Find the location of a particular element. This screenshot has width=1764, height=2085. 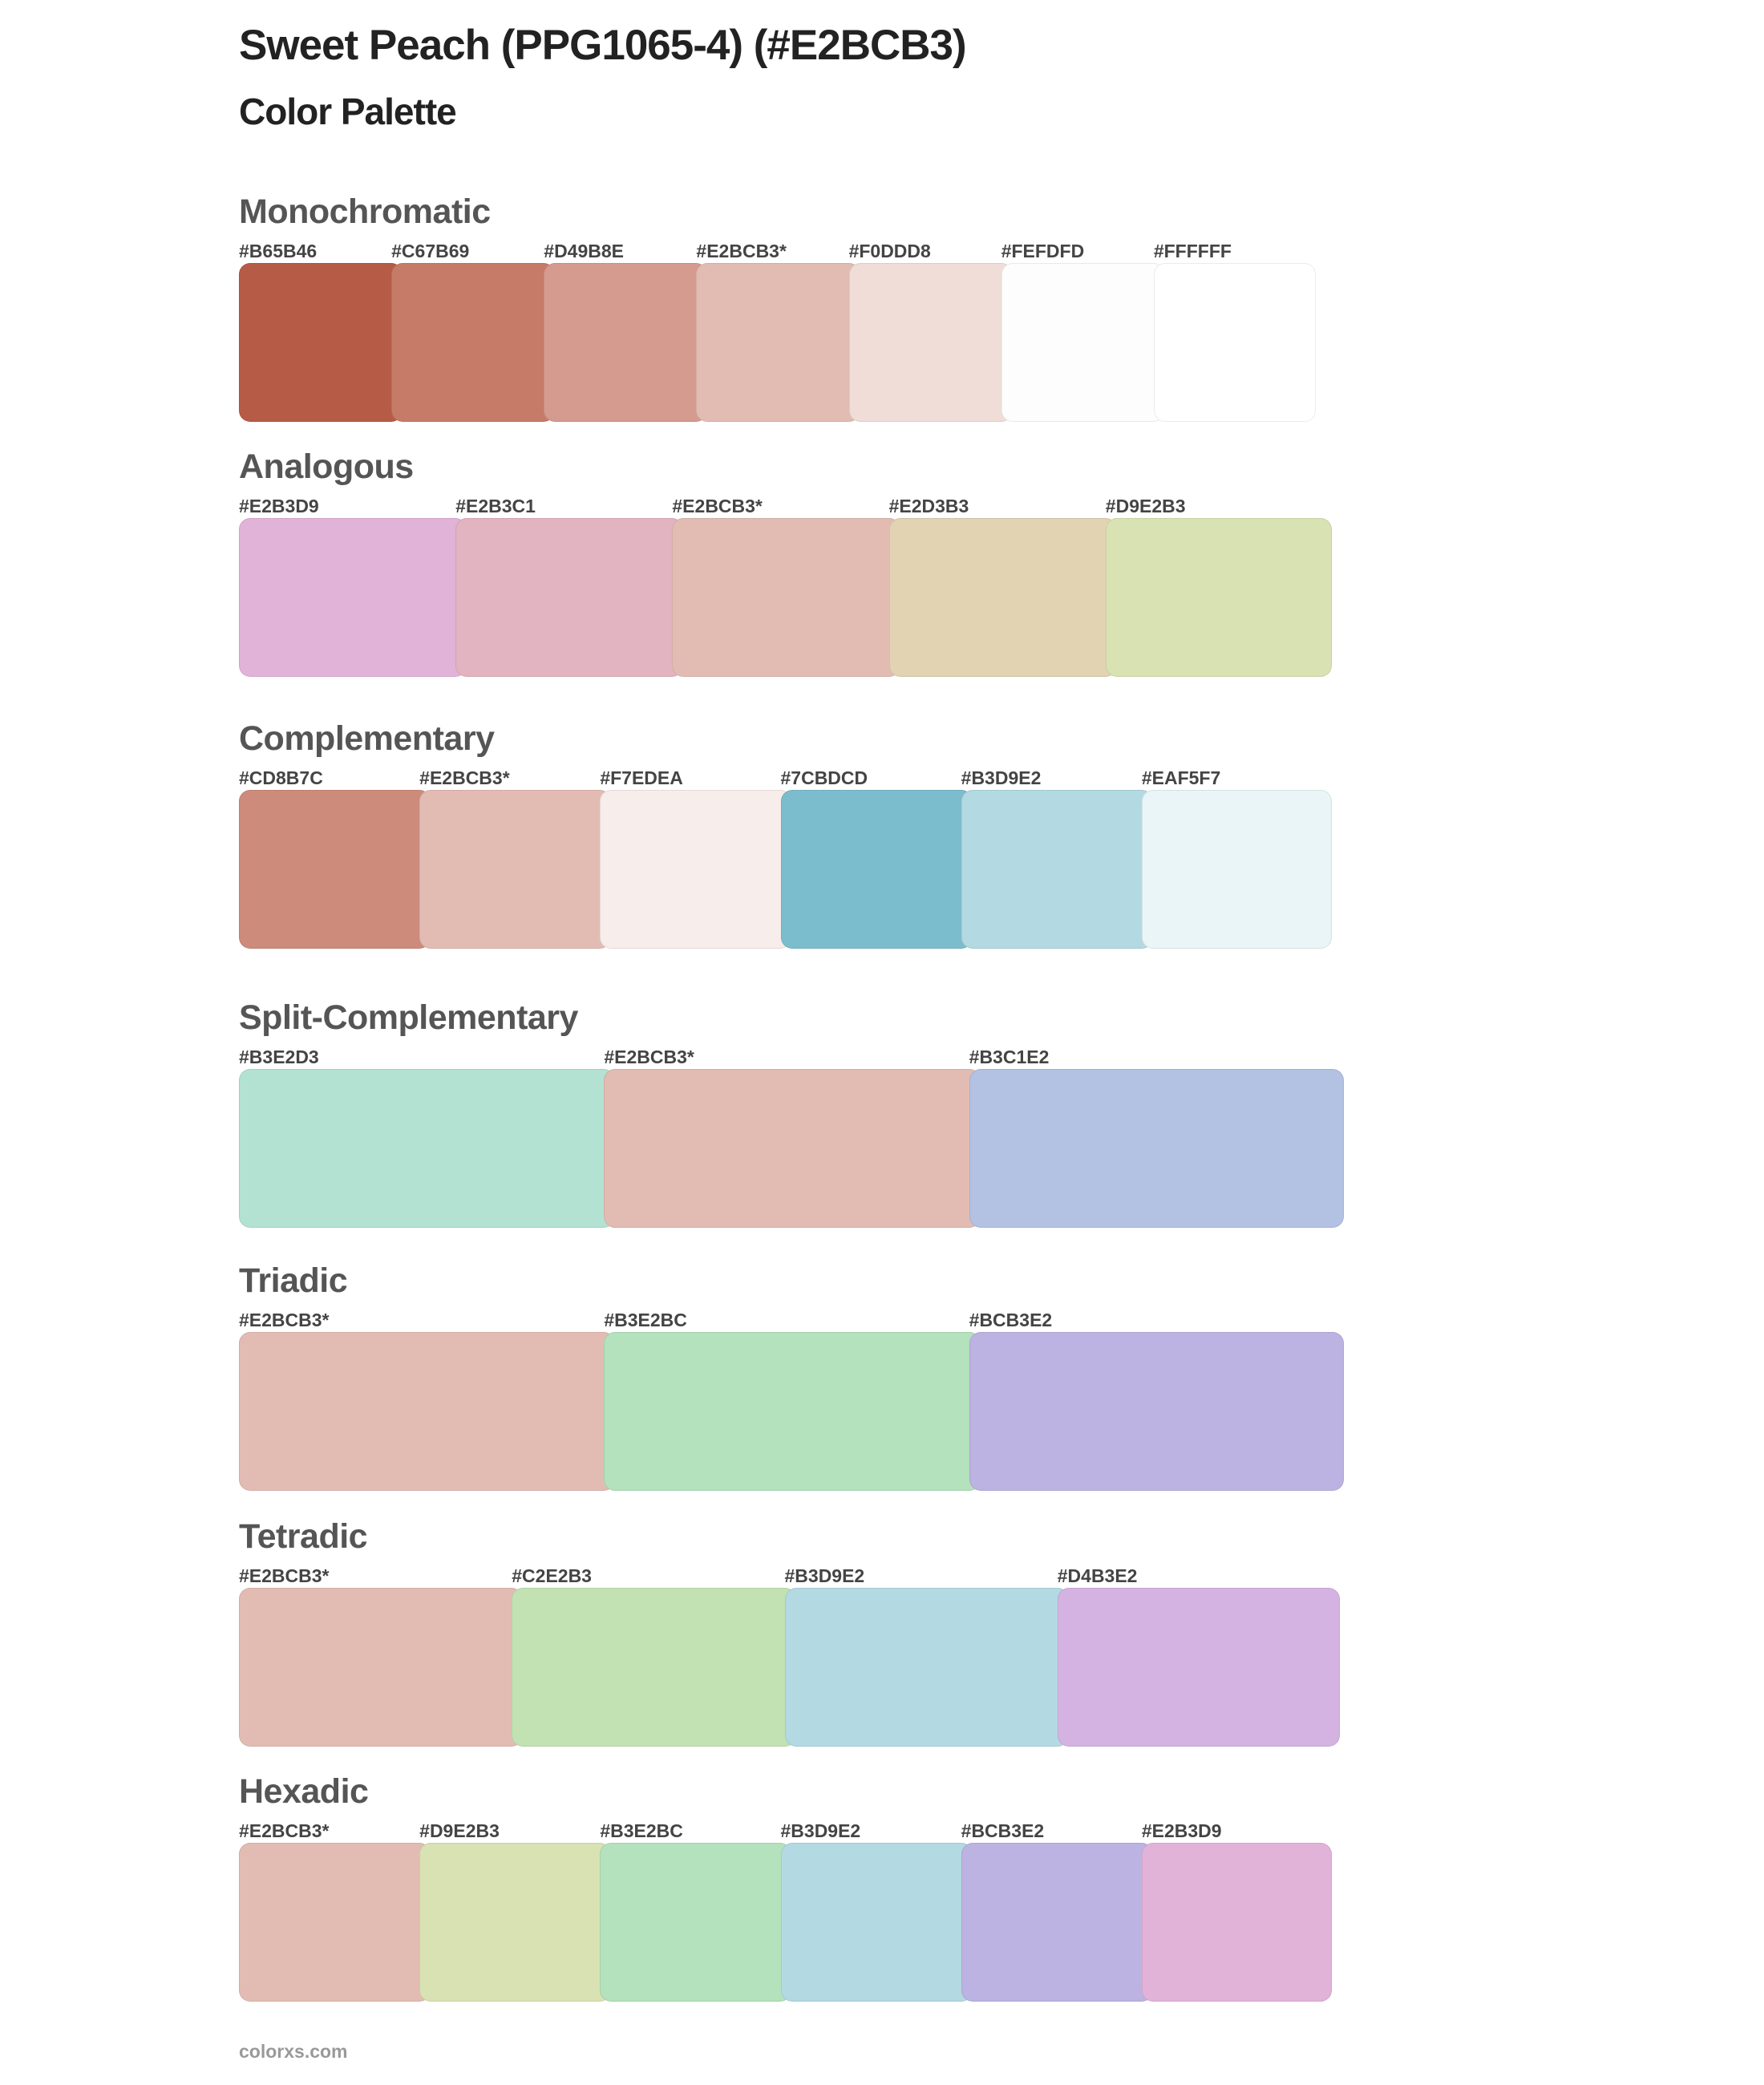

section-heading: Complementary is located at coordinates (367, 738).